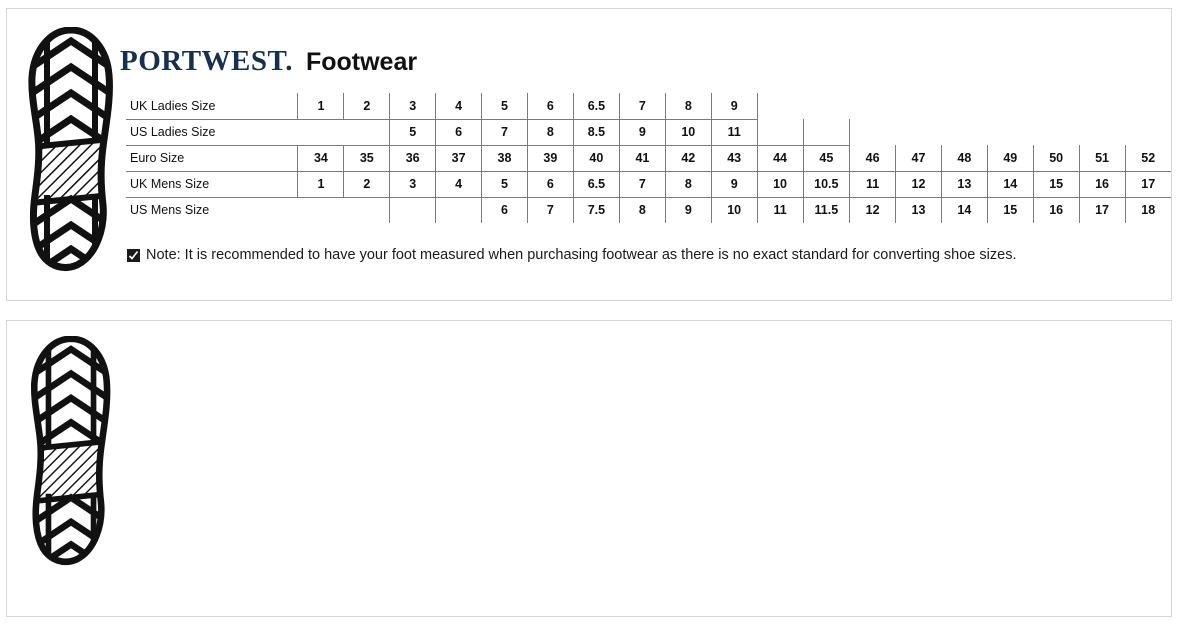 The image size is (1177, 625). What do you see at coordinates (826, 210) in the screenshot?
I see `cell: 11.5` at bounding box center [826, 210].